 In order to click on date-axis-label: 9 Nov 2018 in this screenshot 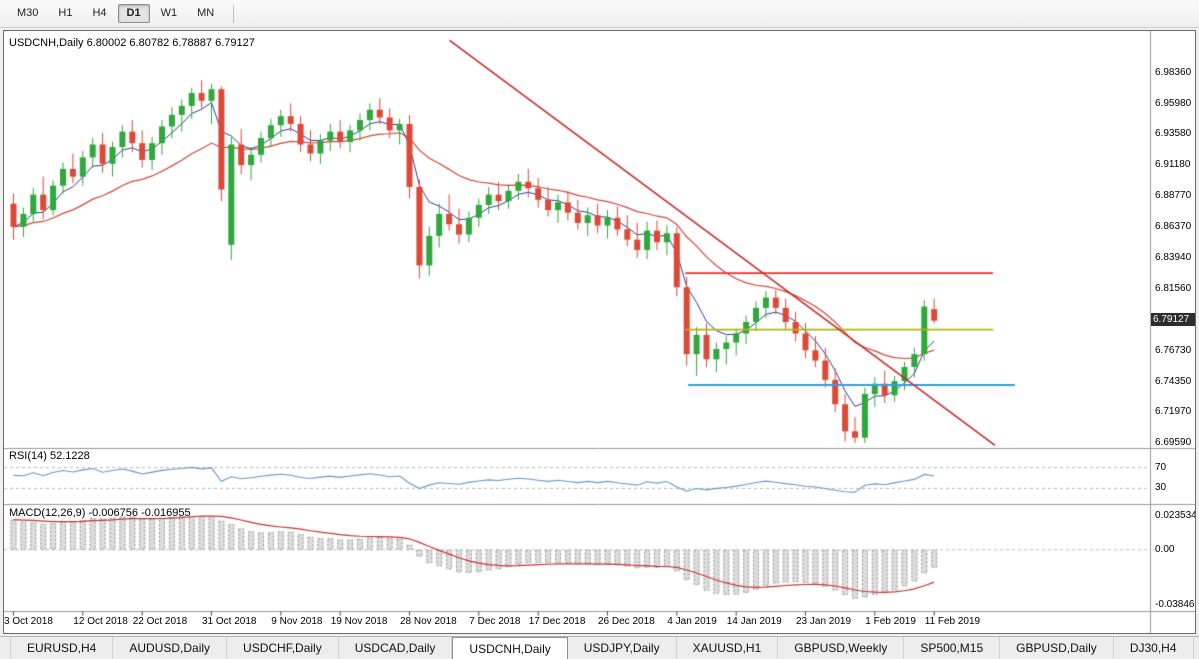, I will do `click(297, 621)`.